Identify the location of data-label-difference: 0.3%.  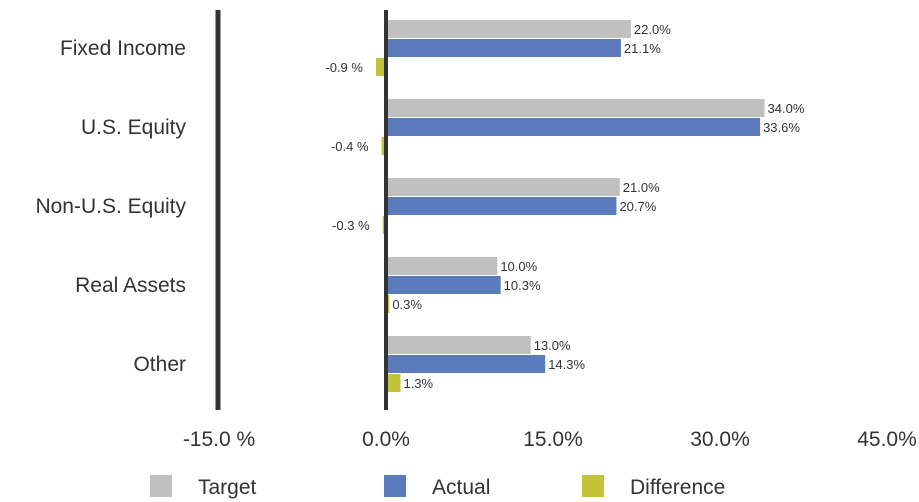
(407, 304).